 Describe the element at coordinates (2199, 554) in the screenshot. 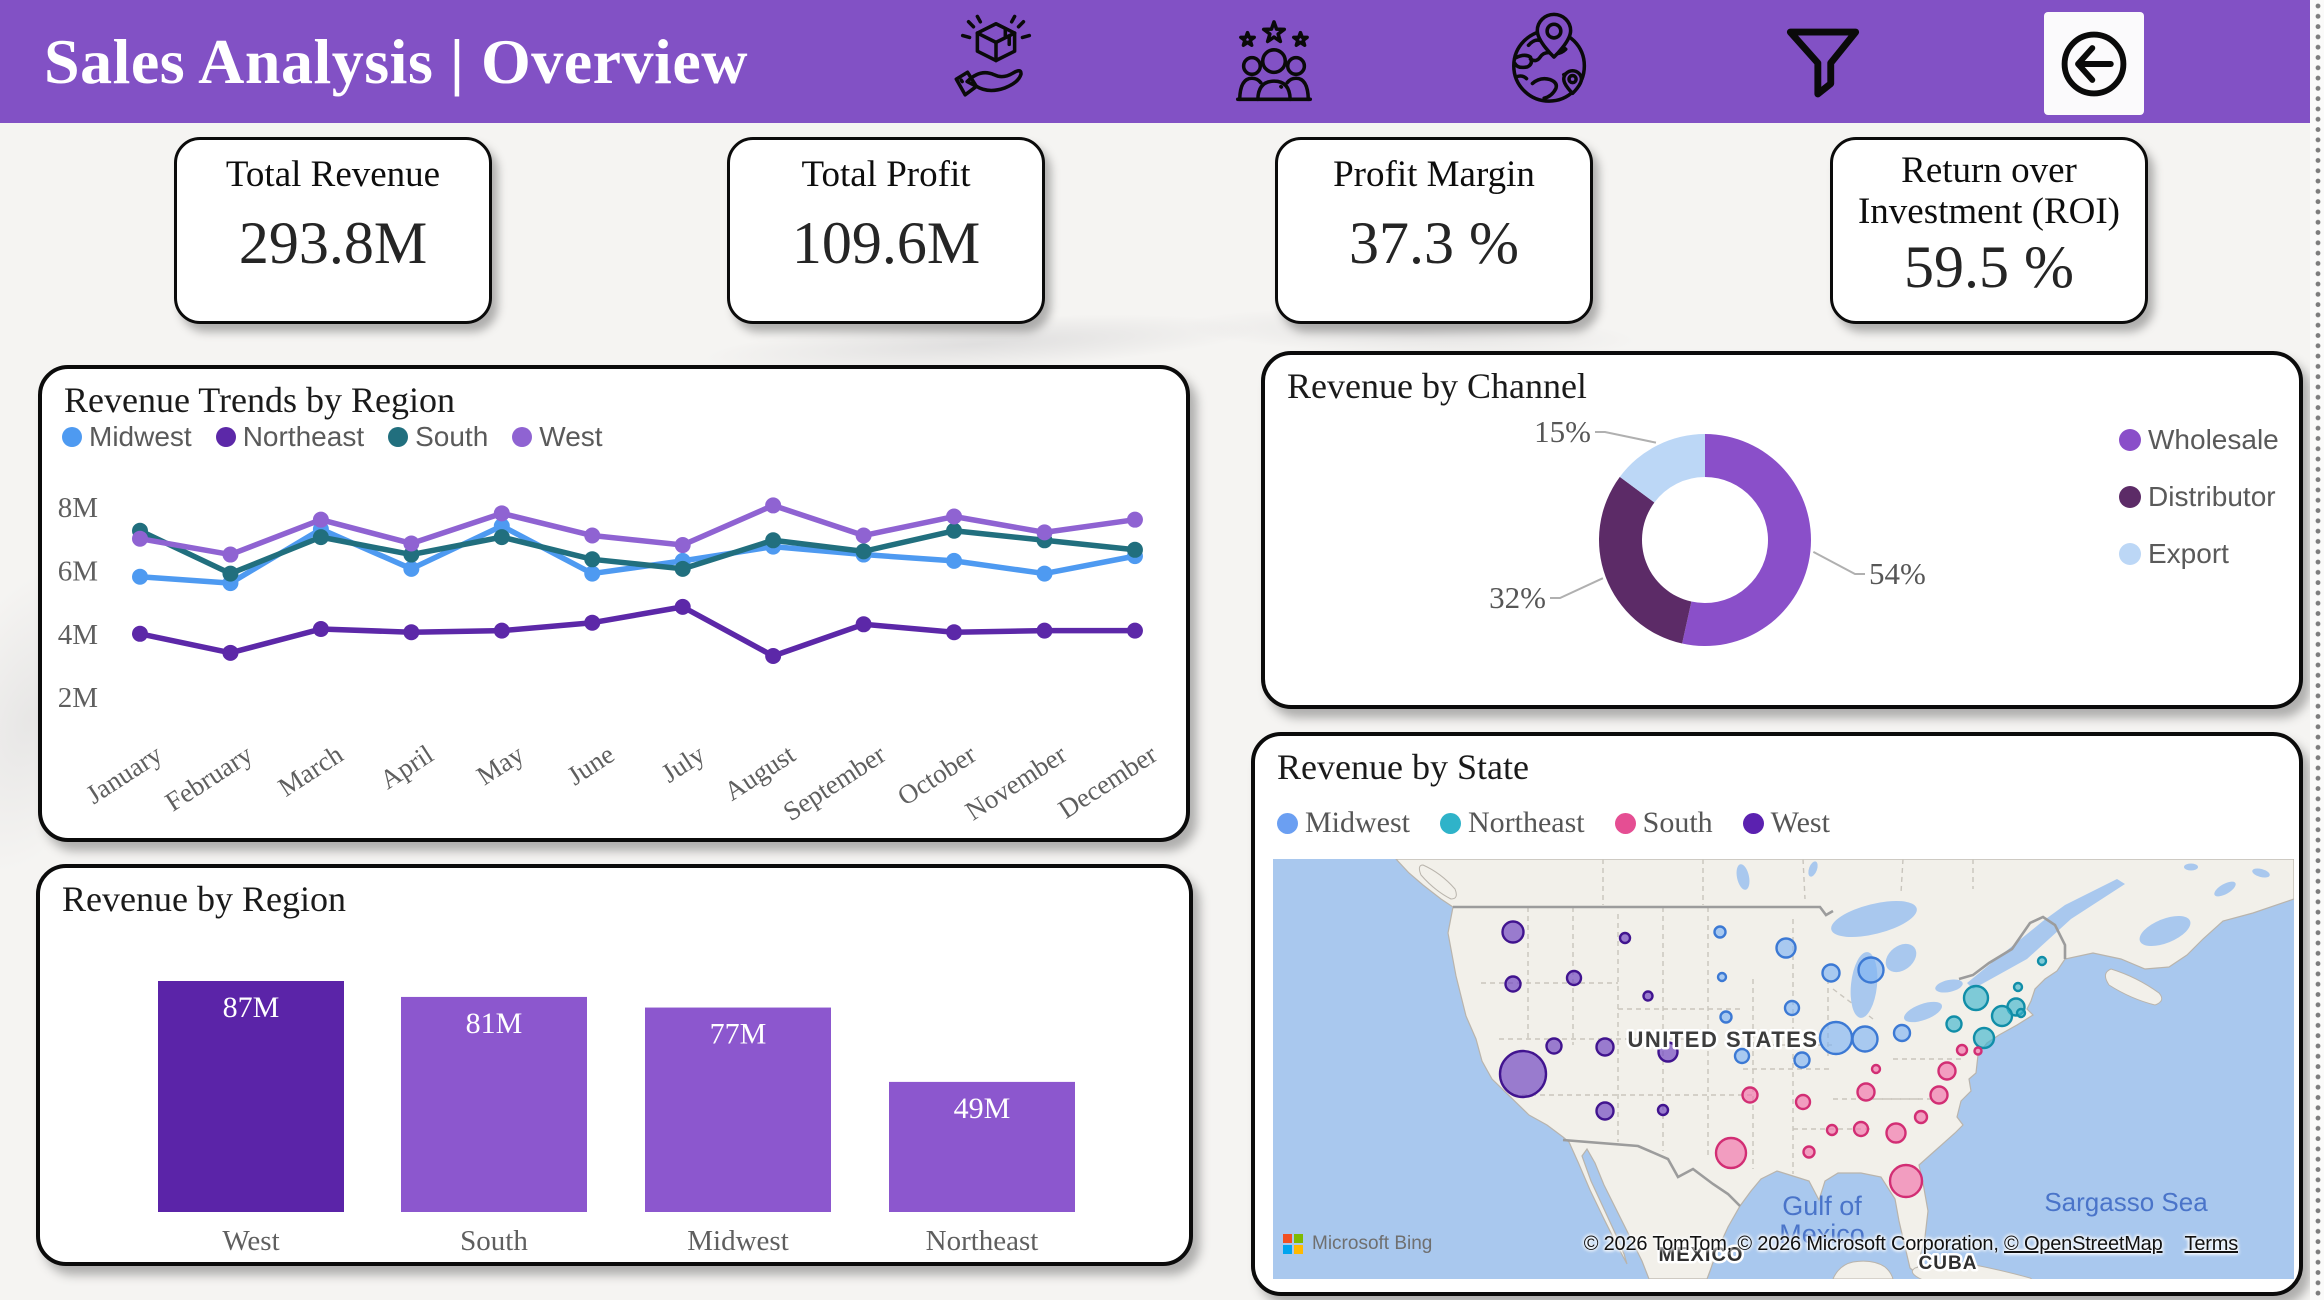

I see `legend-item-export: Export` at that location.